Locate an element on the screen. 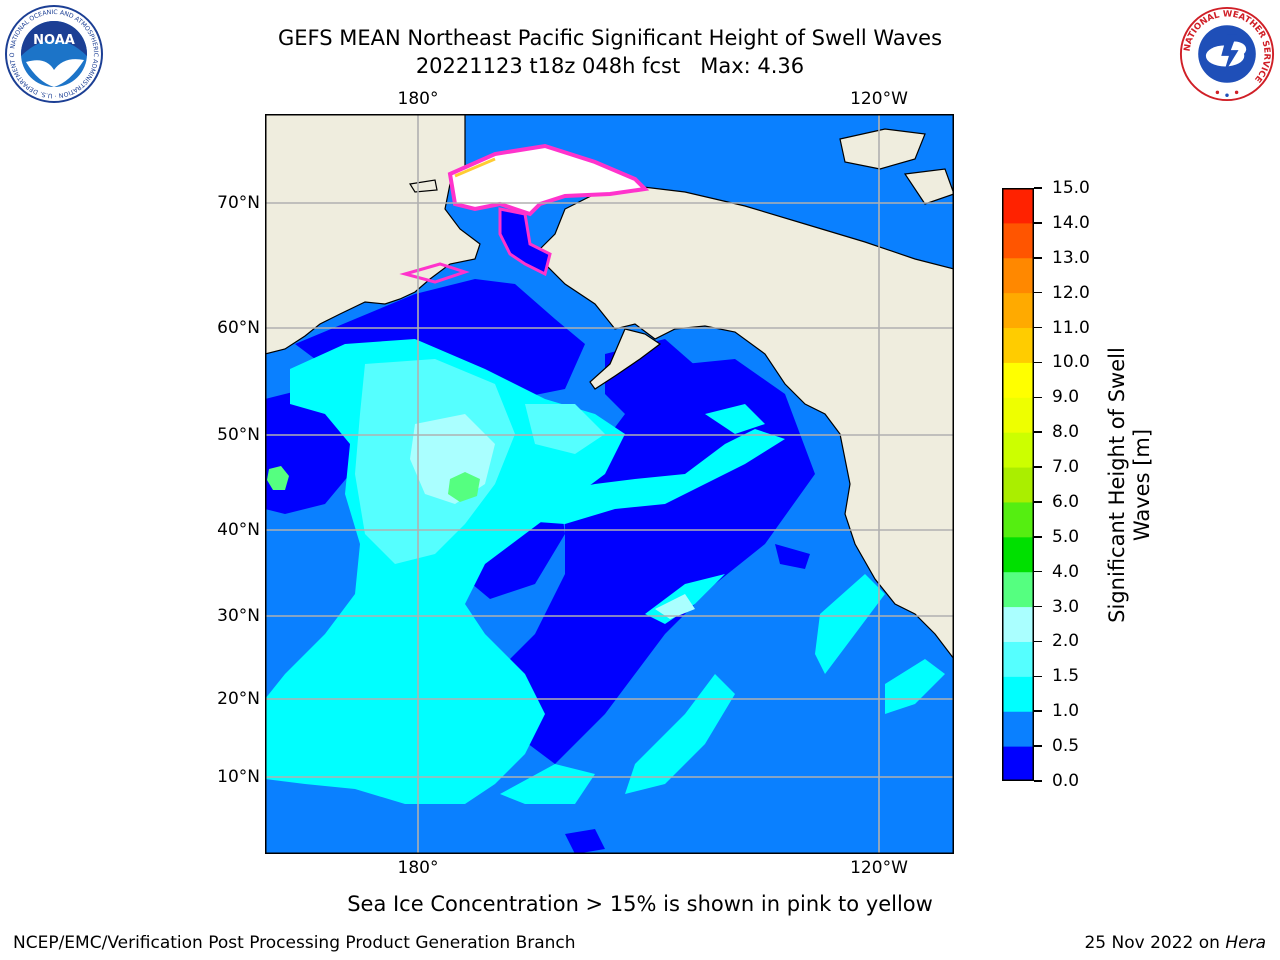 This screenshot has width=1280, height=960. svg-text: NOAA is located at coordinates (54, 40).